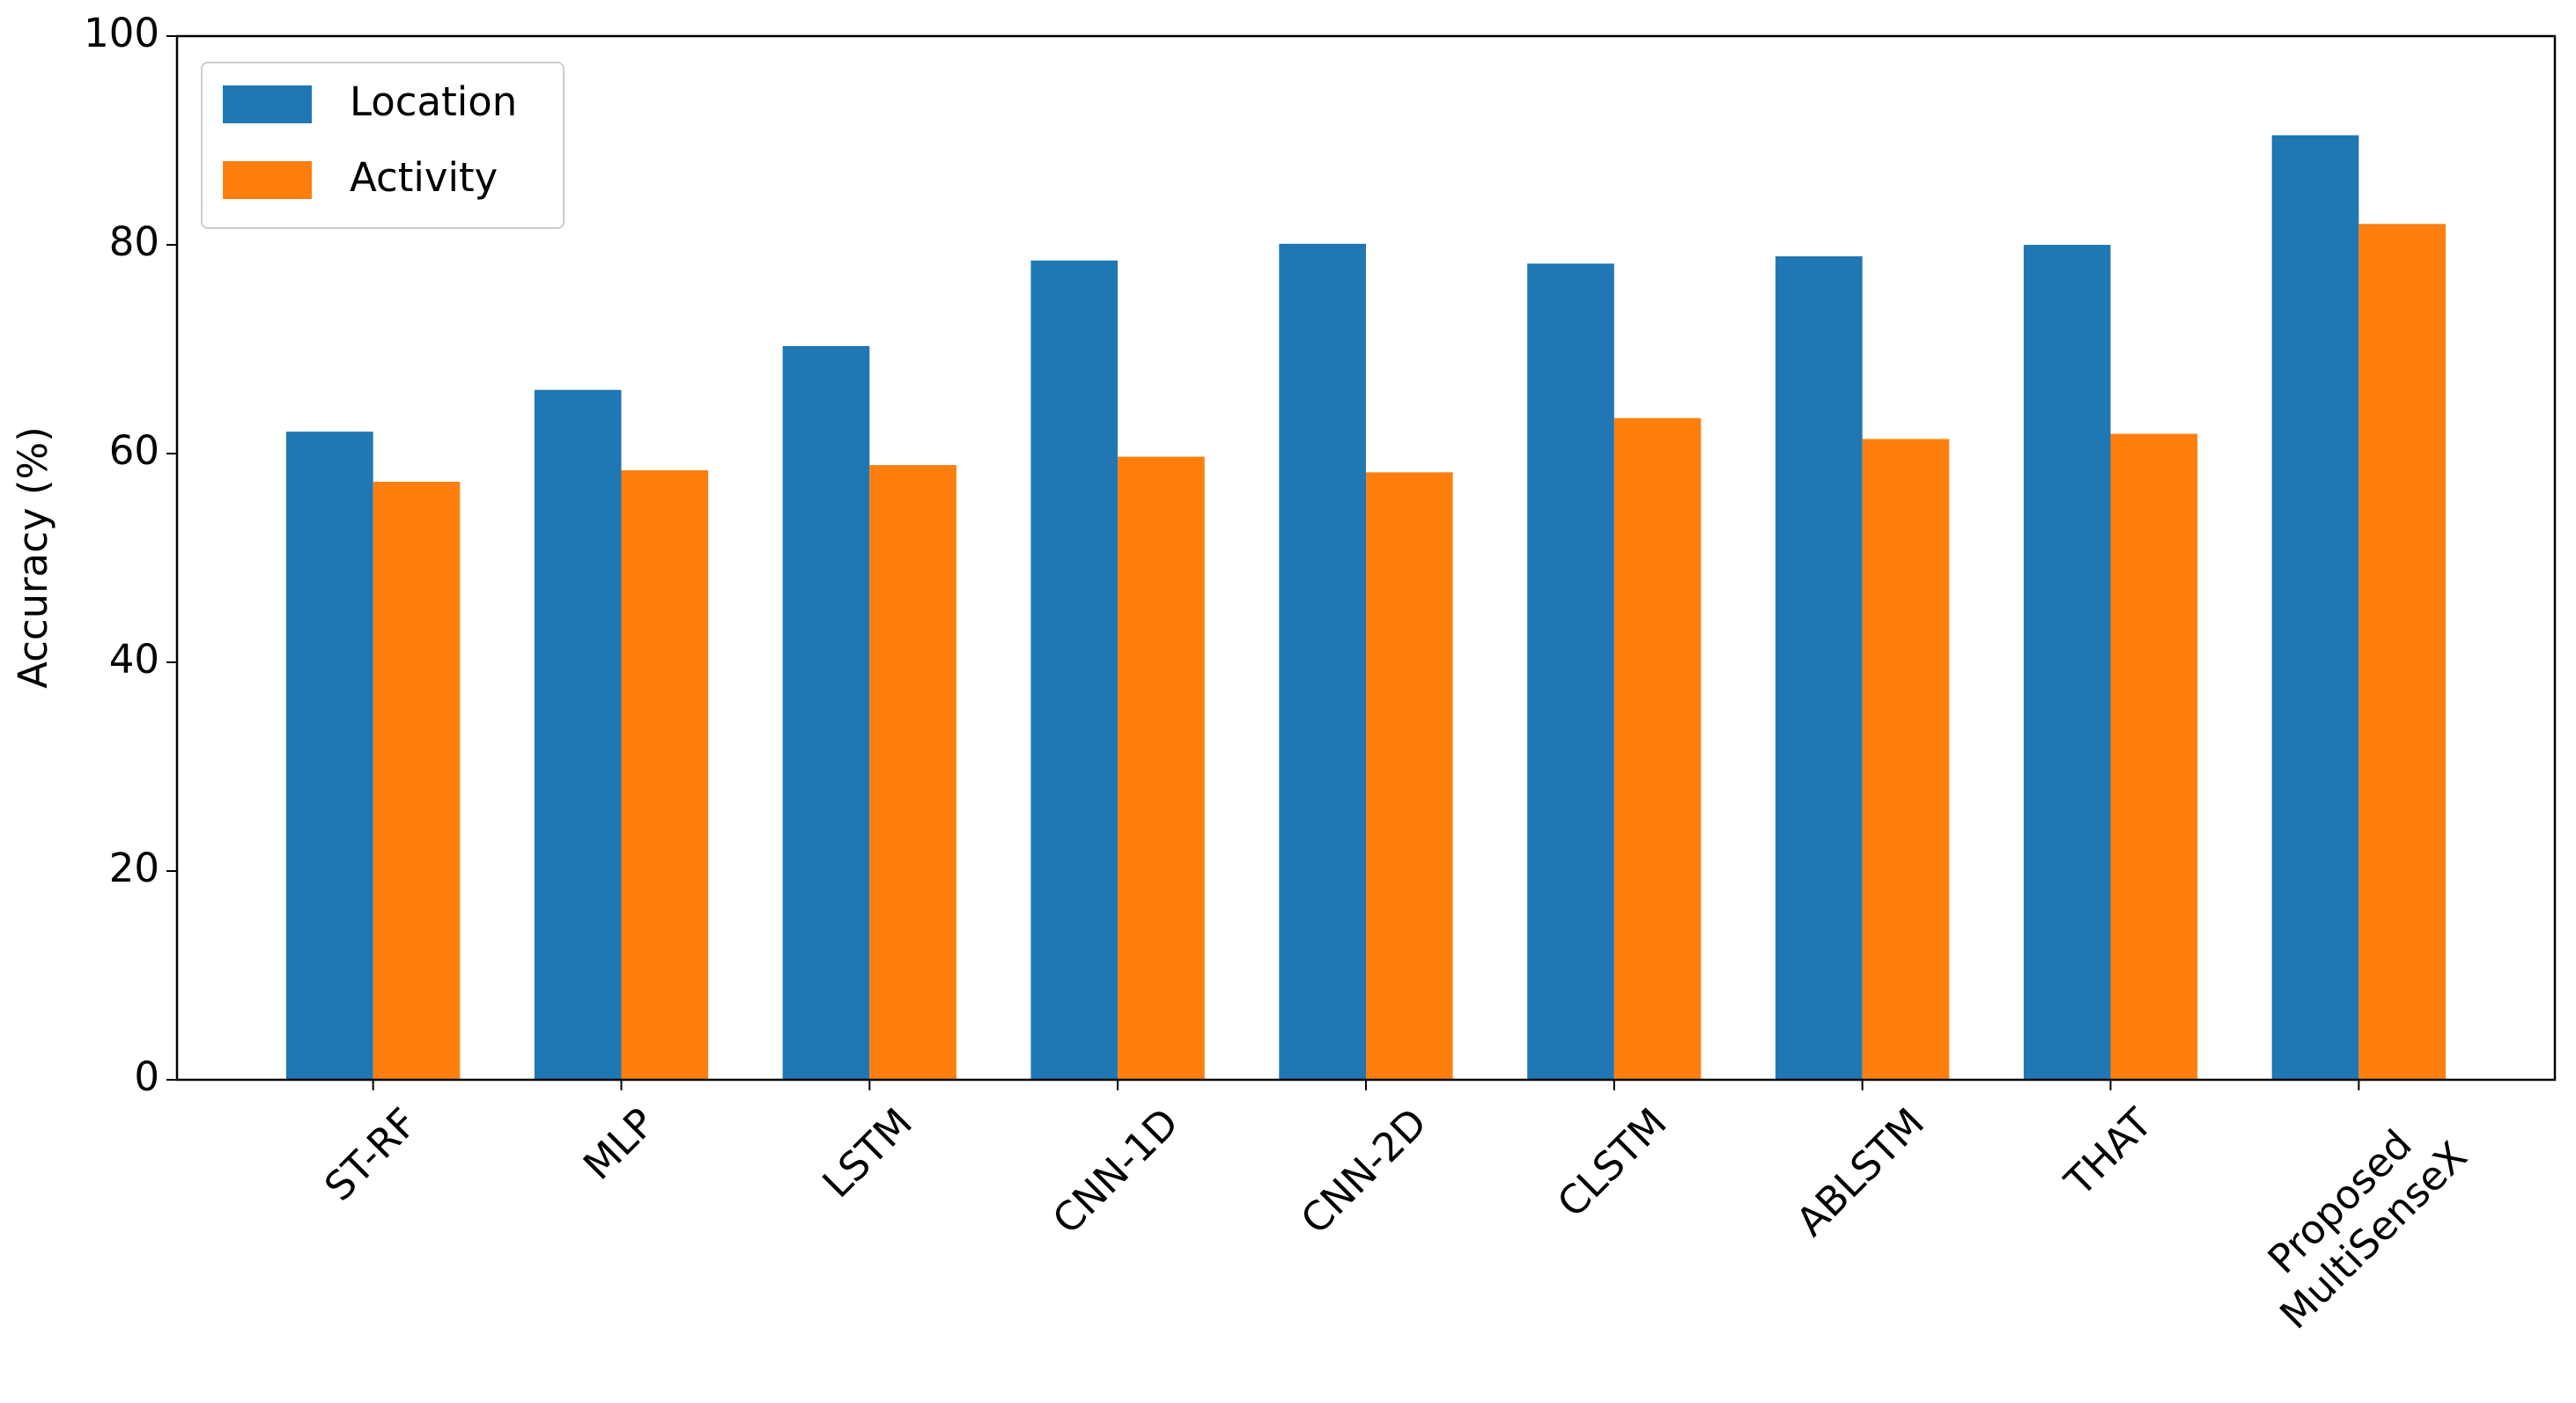 This screenshot has height=1403, width=2576. Describe the element at coordinates (33, 557) in the screenshot. I see `y-axis-label: Accuracy (%)` at that location.